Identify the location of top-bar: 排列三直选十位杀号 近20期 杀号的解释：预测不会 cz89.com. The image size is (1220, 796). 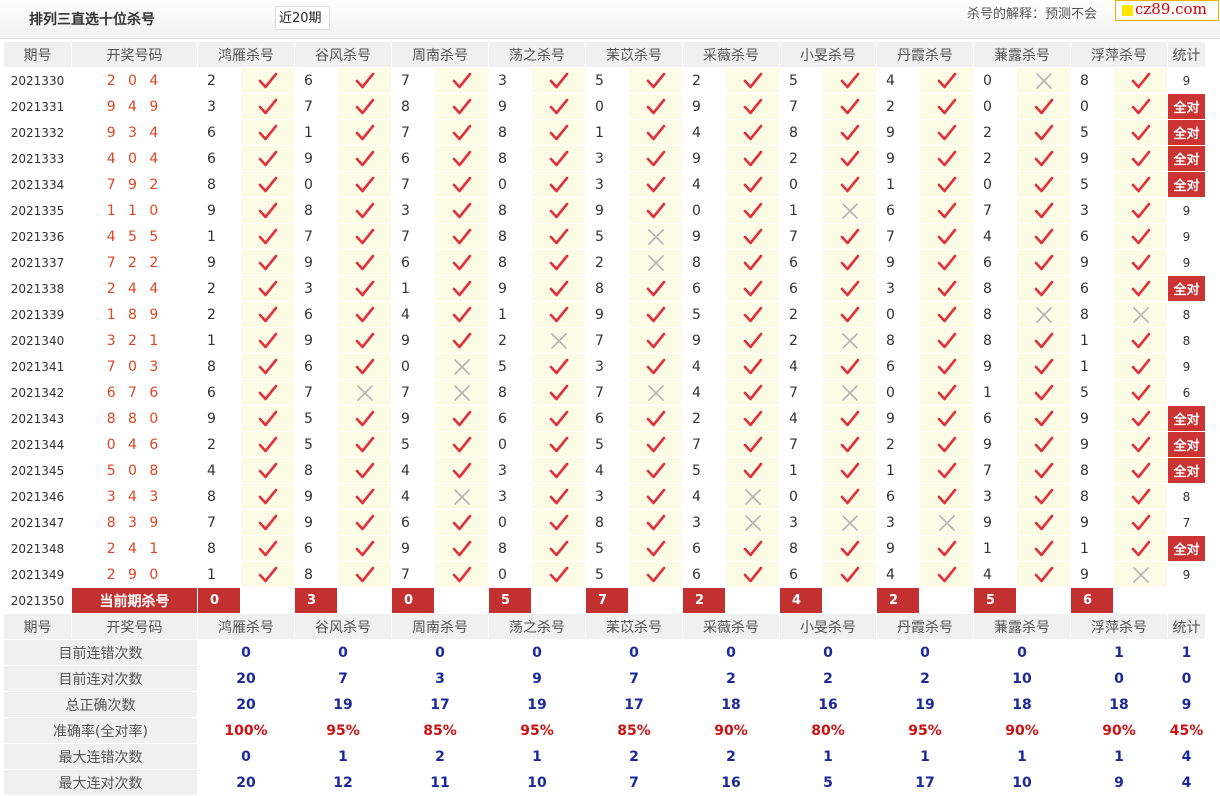
(610, 19).